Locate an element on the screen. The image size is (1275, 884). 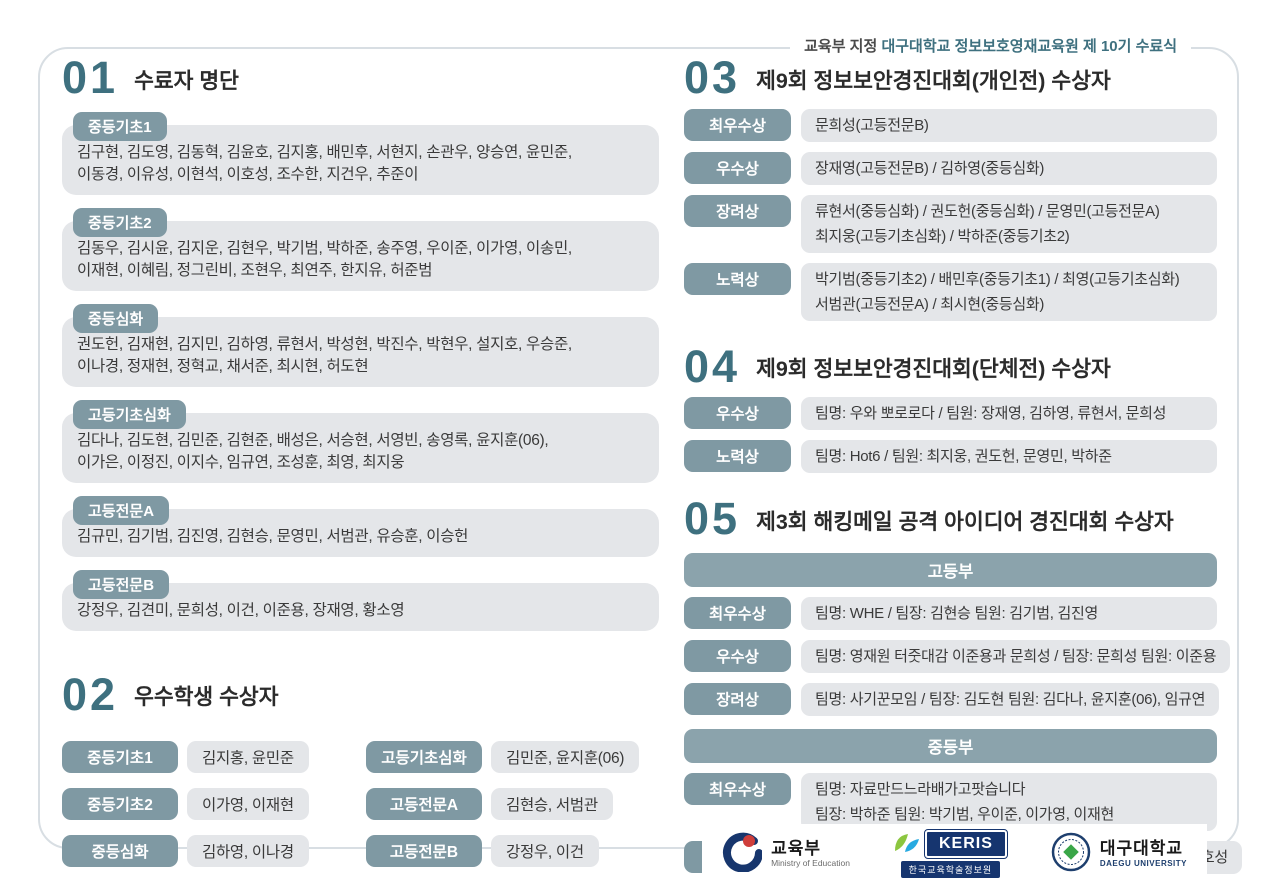
award-row: 최우수상 문희성(고등전문B) is located at coordinates (950, 125).